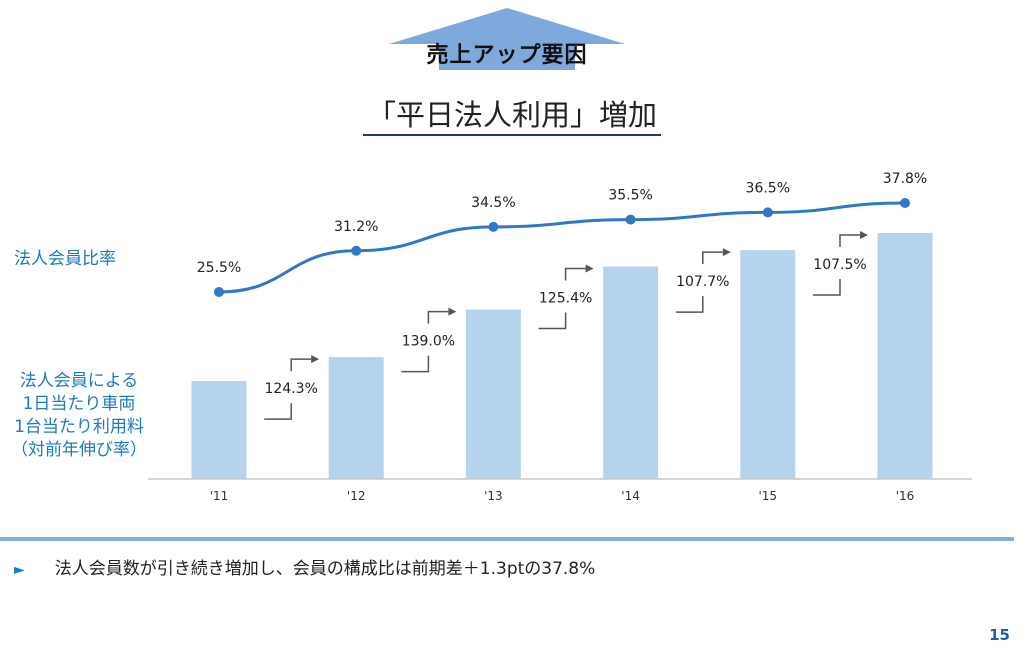 The image size is (1024, 648). What do you see at coordinates (493, 203) in the screenshot?
I see `ratio-data-label: 34.5%` at bounding box center [493, 203].